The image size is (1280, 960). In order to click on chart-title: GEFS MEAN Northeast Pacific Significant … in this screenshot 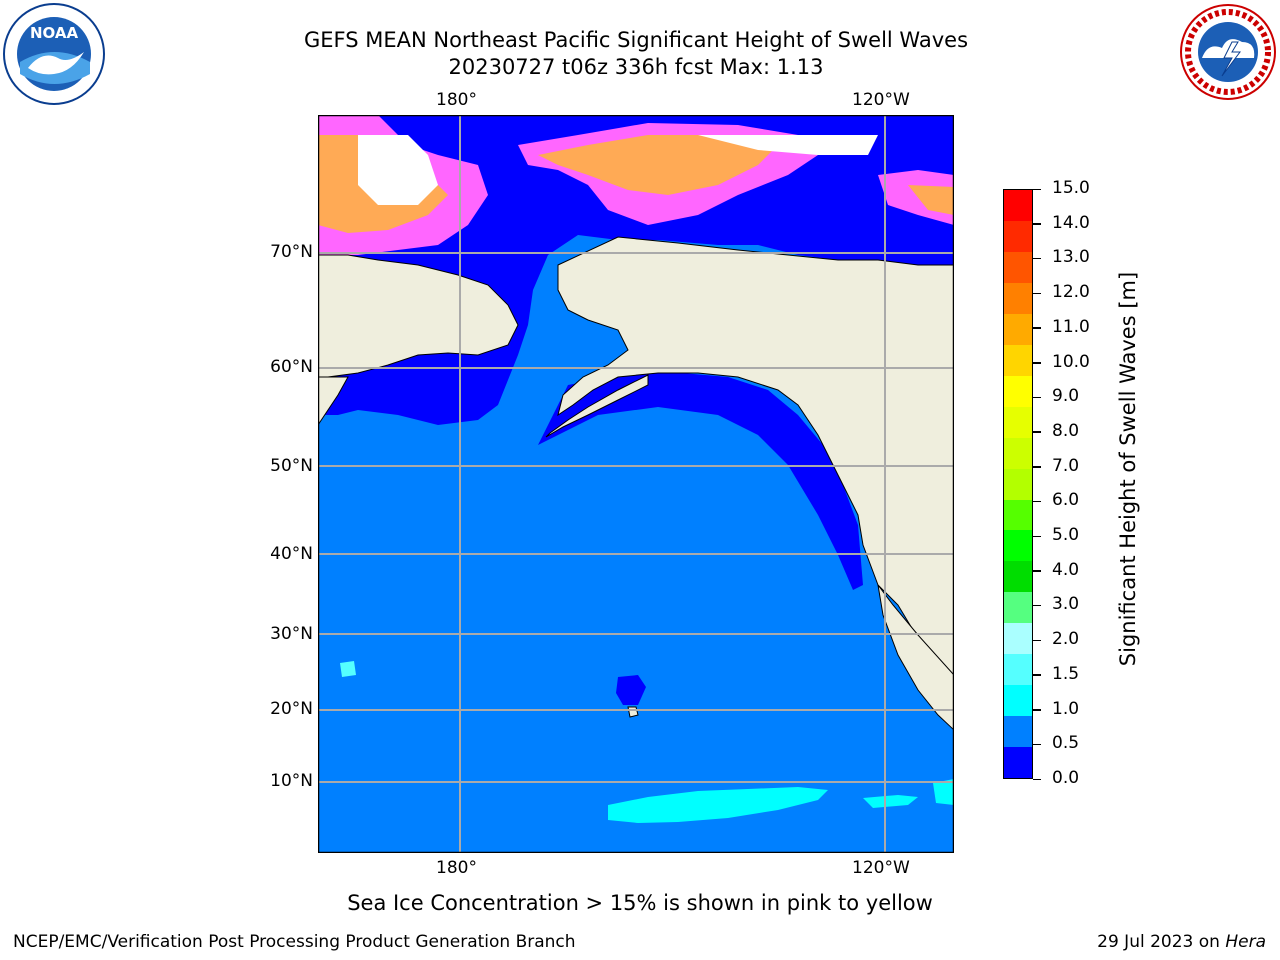, I will do `click(636, 40)`.